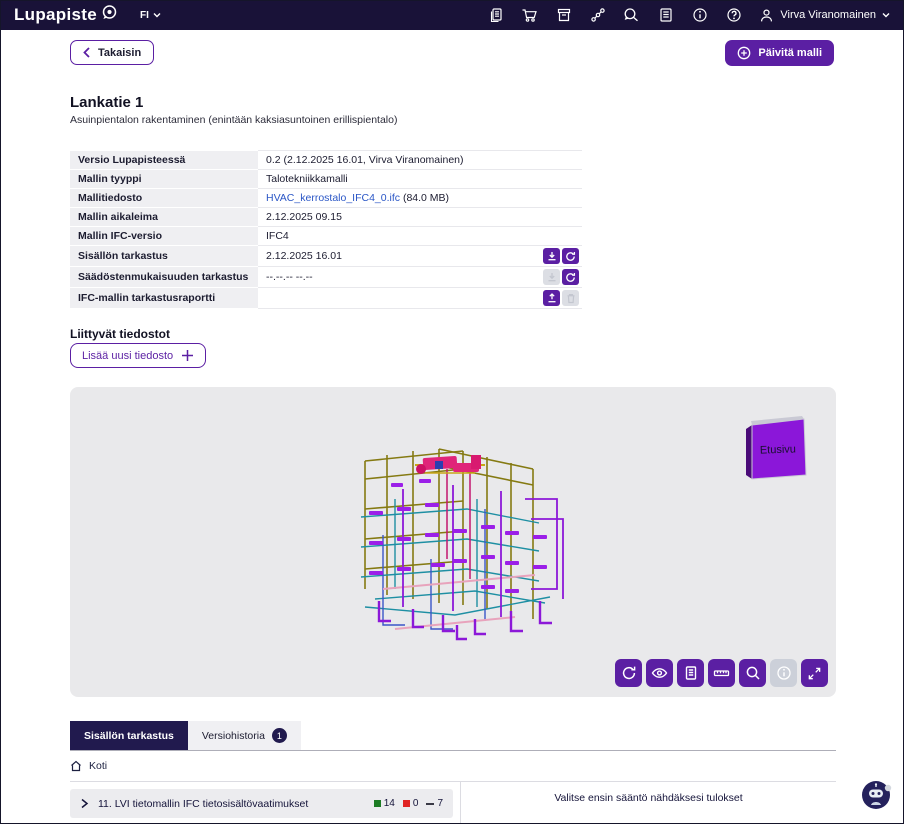  Describe the element at coordinates (420, 277) in the screenshot. I see `row-value: --.--.-- --.--` at that location.